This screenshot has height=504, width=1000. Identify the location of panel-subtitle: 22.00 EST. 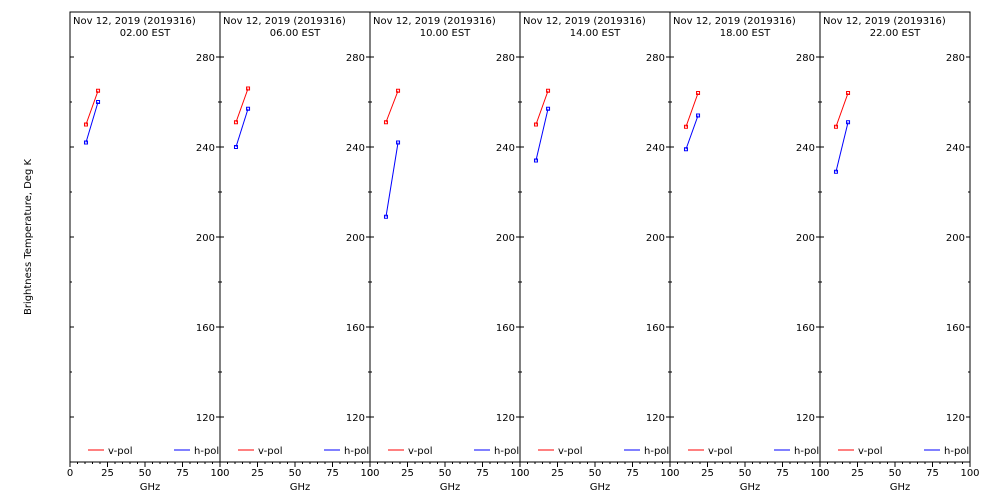
(895, 33).